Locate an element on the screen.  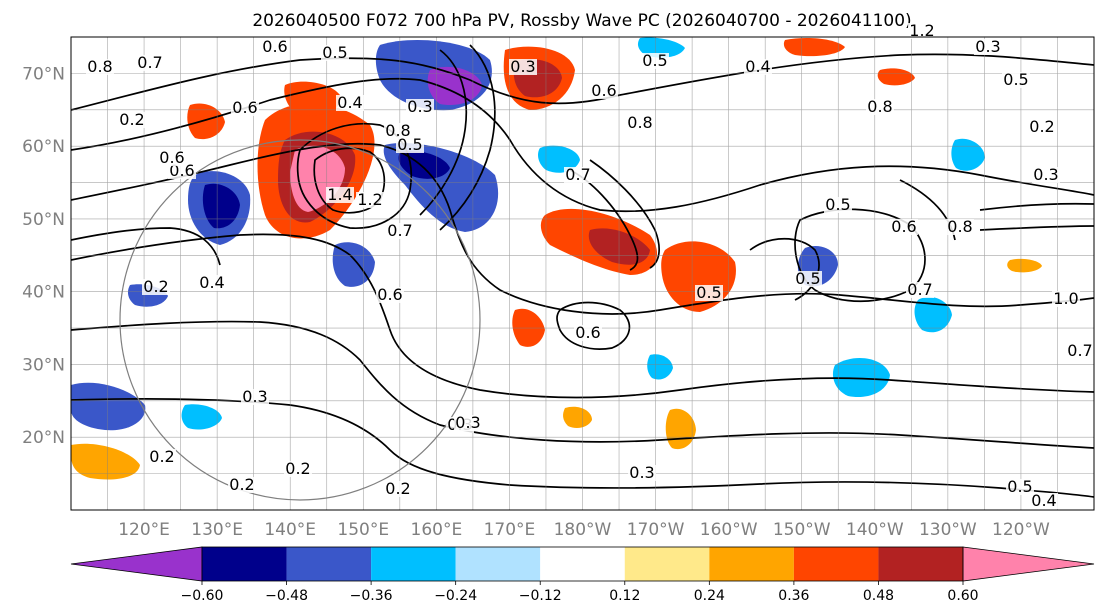
longitude-tick-label: 170°W is located at coordinates (656, 530).